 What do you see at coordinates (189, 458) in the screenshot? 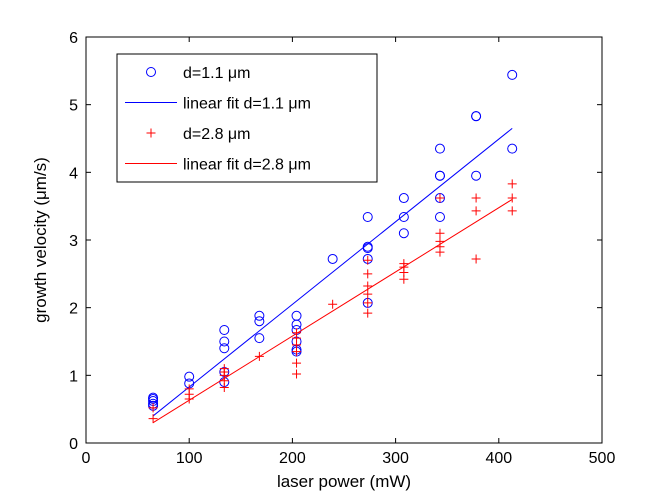
I see `x-tick-label-1: 100` at bounding box center [189, 458].